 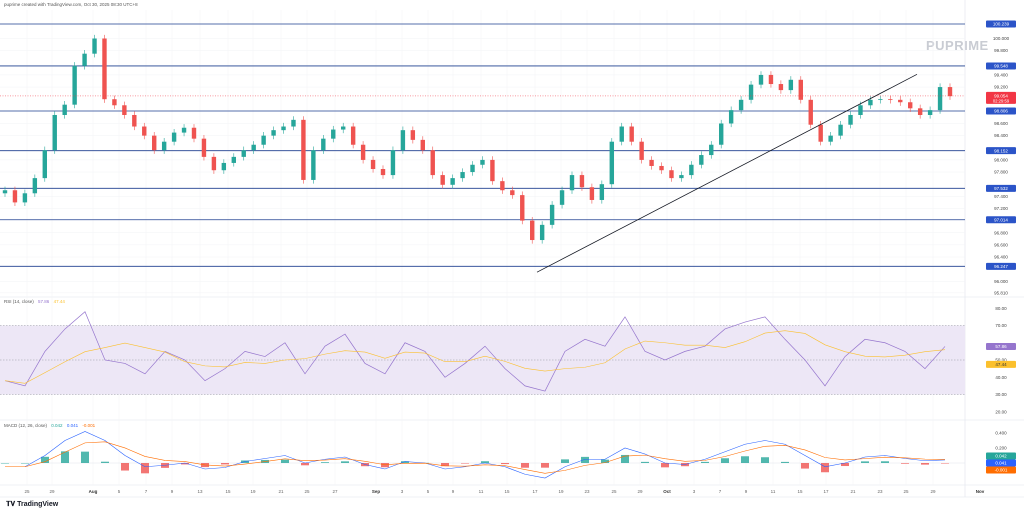 I want to click on x-tick-label: 17, so click(x=535, y=491).